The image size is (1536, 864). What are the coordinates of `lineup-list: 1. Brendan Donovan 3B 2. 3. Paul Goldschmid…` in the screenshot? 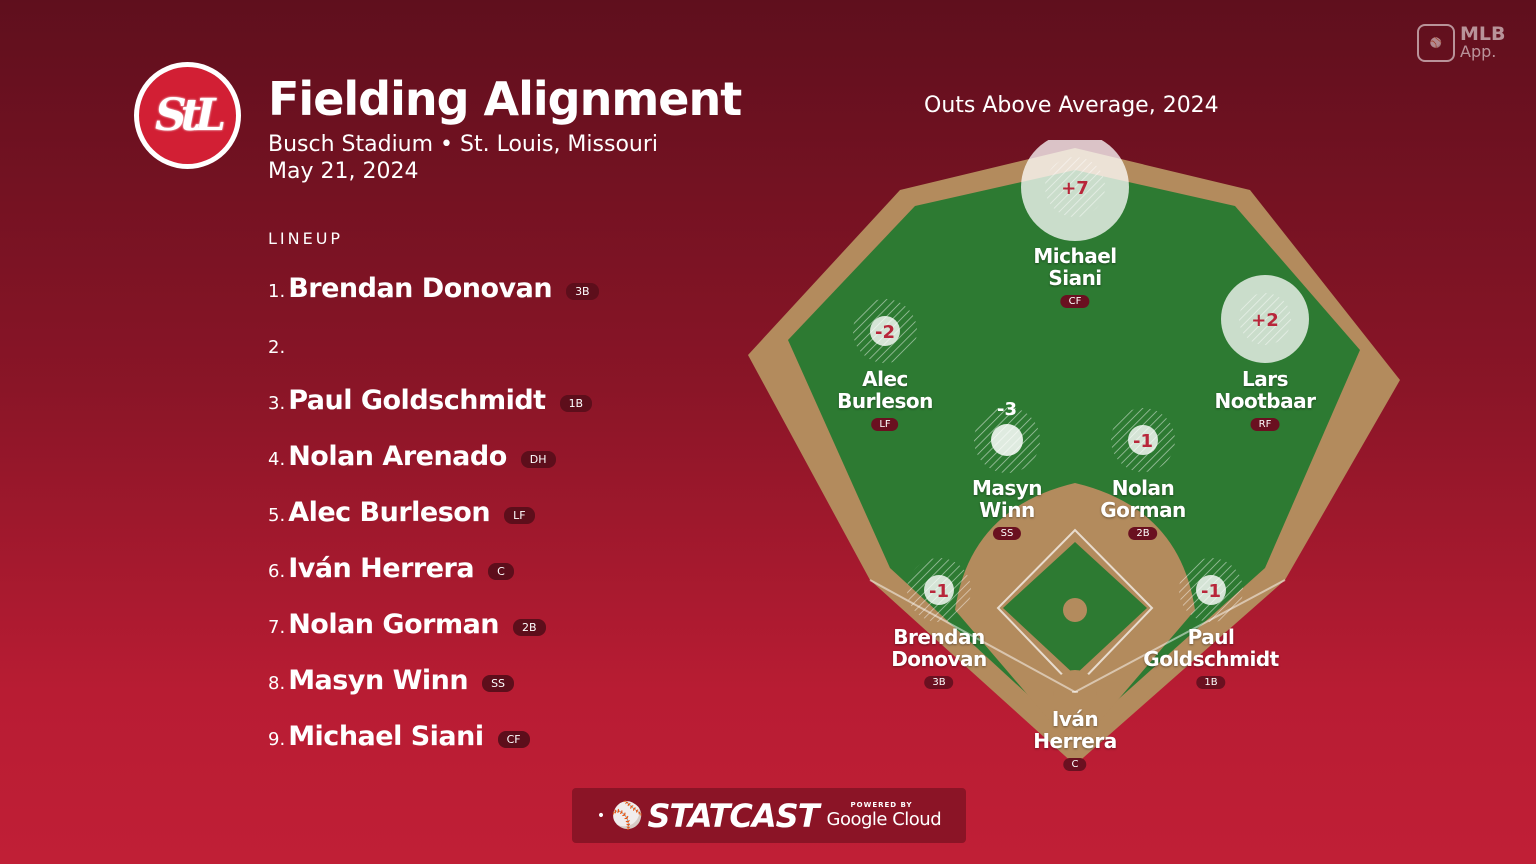 It's located at (433, 512).